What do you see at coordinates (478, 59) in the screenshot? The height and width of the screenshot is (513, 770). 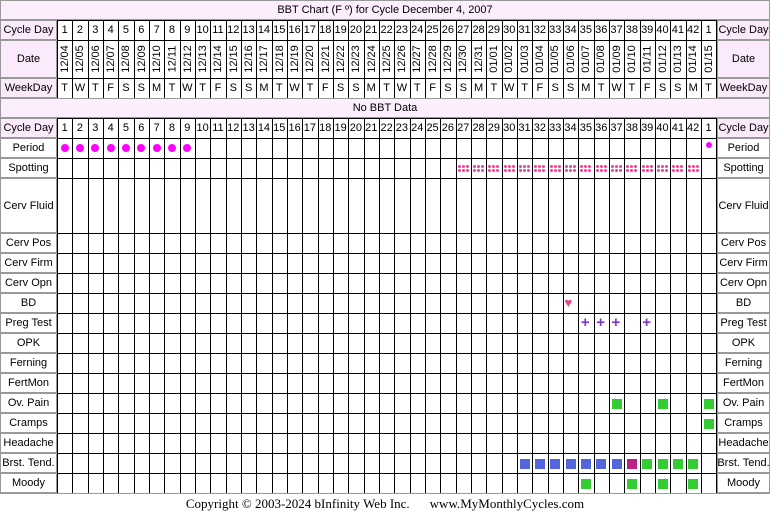 I see `date-text: 12/31` at bounding box center [478, 59].